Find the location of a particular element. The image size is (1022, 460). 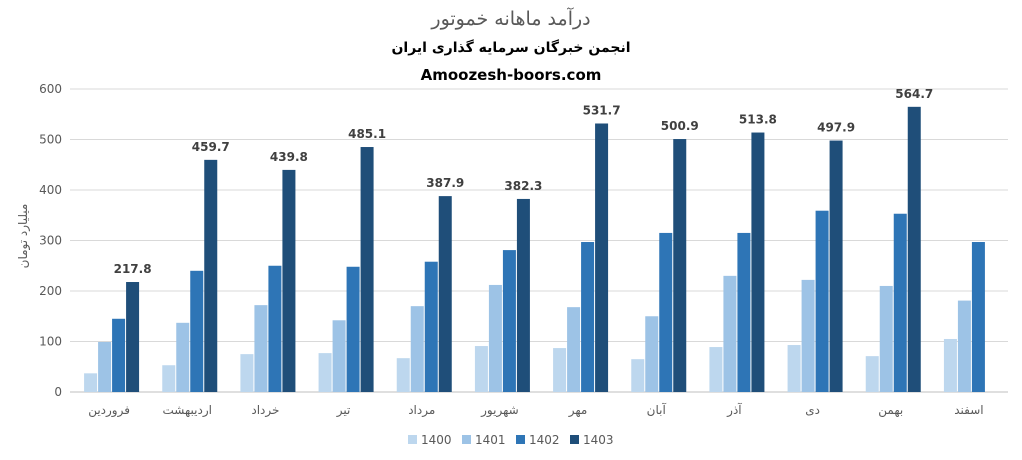

x-tick-label: آذر is located at coordinates (734, 410).